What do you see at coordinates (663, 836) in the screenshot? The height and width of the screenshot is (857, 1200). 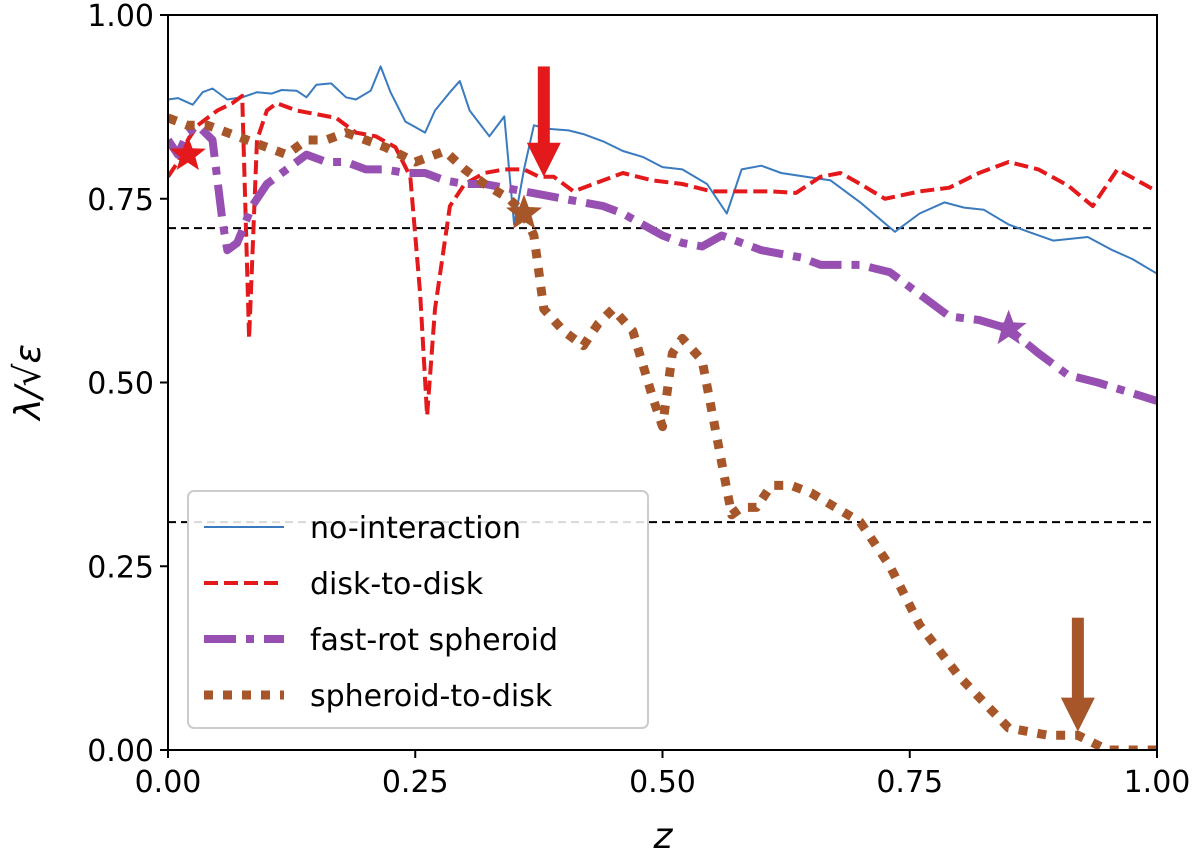 I see `x-axis-label: z` at bounding box center [663, 836].